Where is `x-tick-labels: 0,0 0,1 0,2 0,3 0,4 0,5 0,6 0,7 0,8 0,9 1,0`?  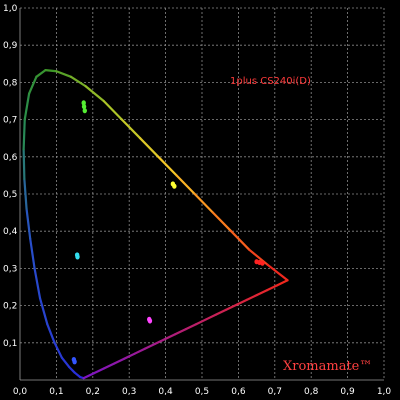 x-tick-labels: 0,0 0,1 0,2 0,3 0,4 0,5 0,6 0,7 0,8 0,9 1,0 is located at coordinates (202, 392).